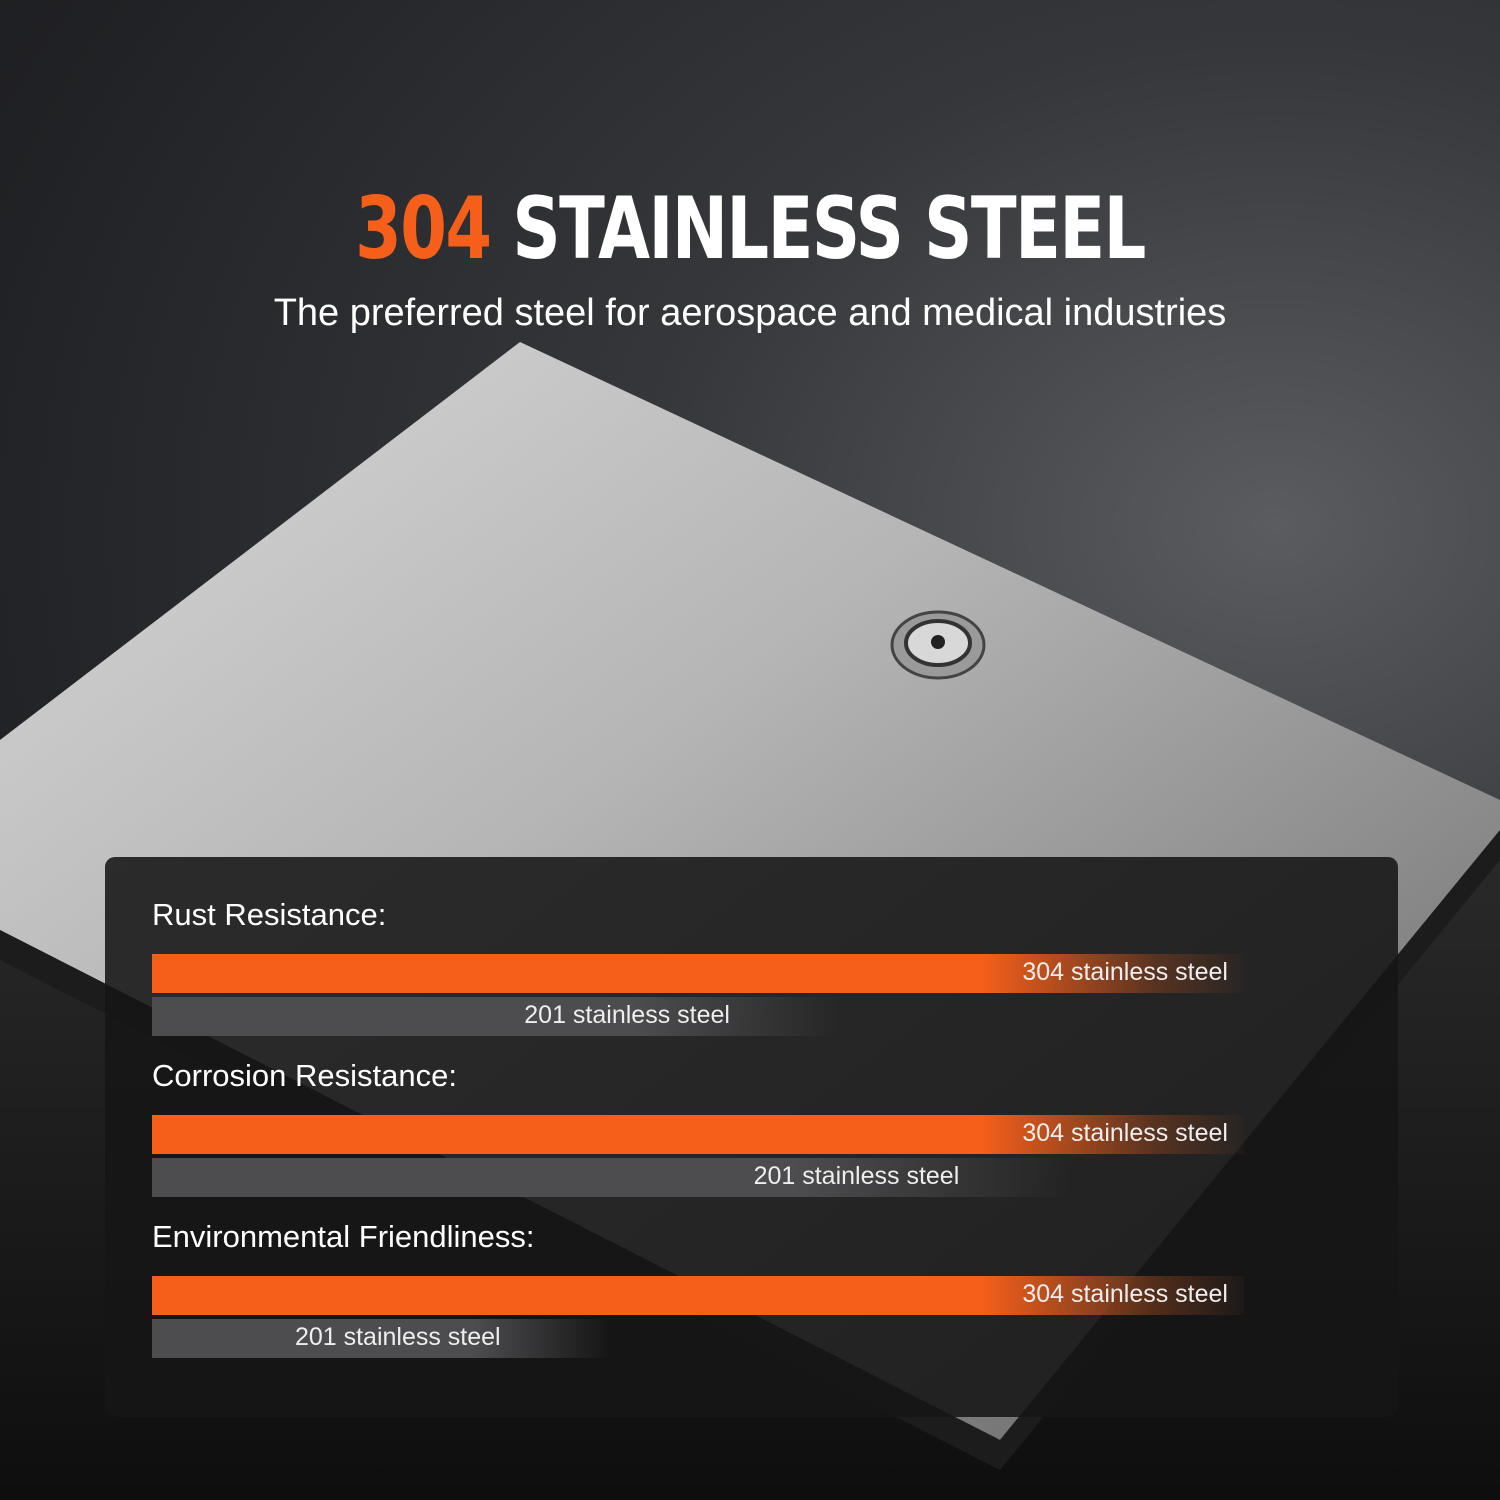  What do you see at coordinates (423, 229) in the screenshot?
I see `title-accent: 304` at bounding box center [423, 229].